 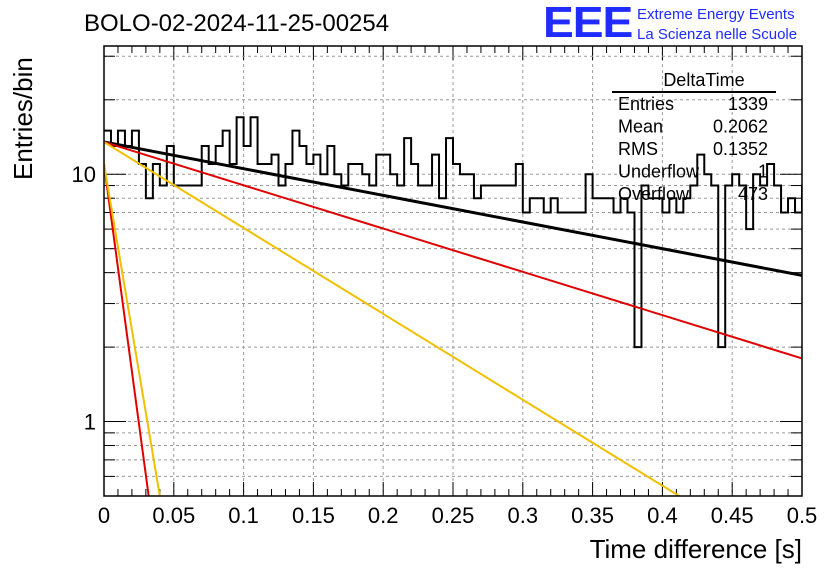 What do you see at coordinates (748, 104) in the screenshot?
I see `stats-value: 1339` at bounding box center [748, 104].